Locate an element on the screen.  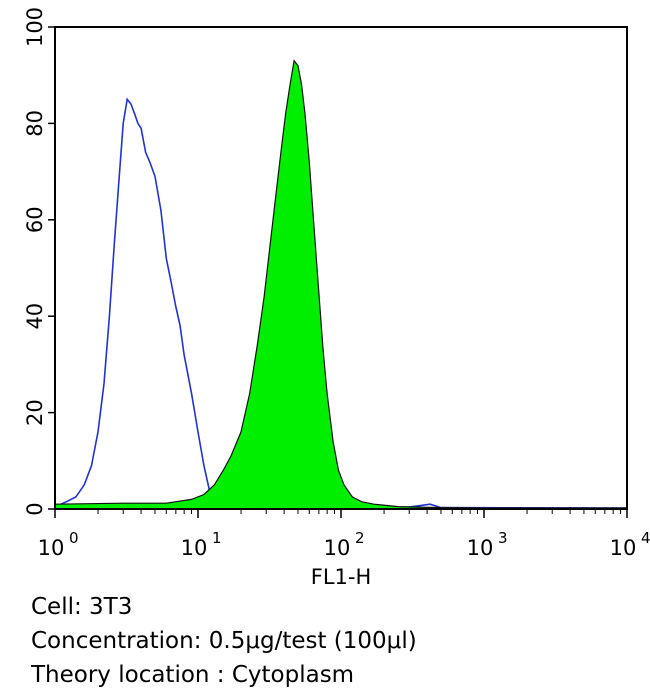
y-tick-label: 100 is located at coordinates (35, 27).